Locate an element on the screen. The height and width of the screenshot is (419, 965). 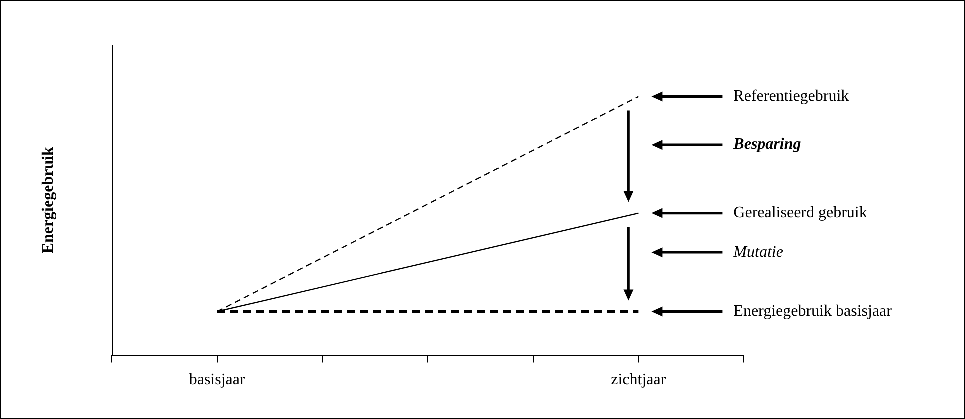
legend-label: Referentiegebruik is located at coordinates (792, 97).